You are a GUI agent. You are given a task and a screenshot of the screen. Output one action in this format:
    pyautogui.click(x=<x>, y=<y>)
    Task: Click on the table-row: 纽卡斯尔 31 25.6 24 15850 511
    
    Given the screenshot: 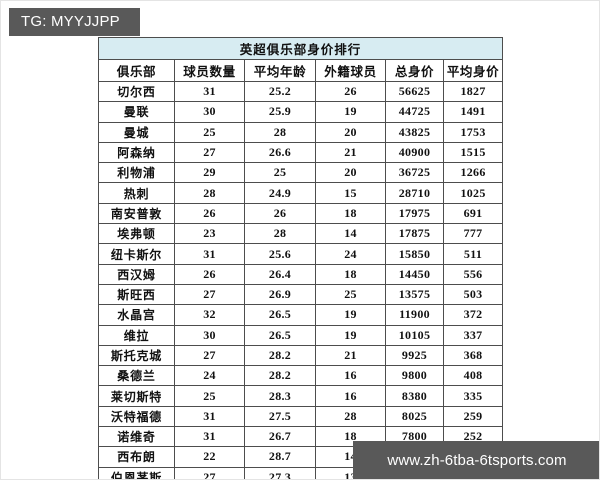 What is the action you would take?
    pyautogui.click(x=301, y=254)
    